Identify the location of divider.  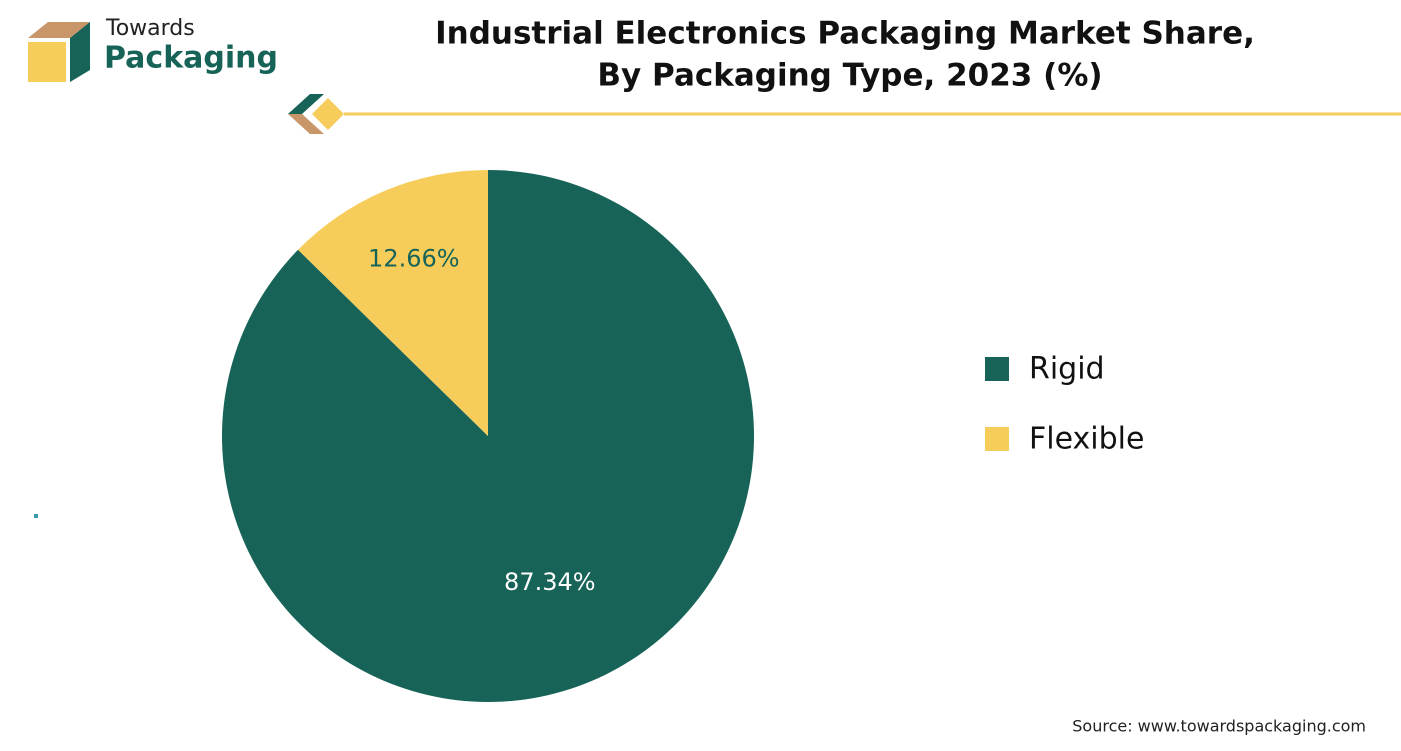
(844, 114).